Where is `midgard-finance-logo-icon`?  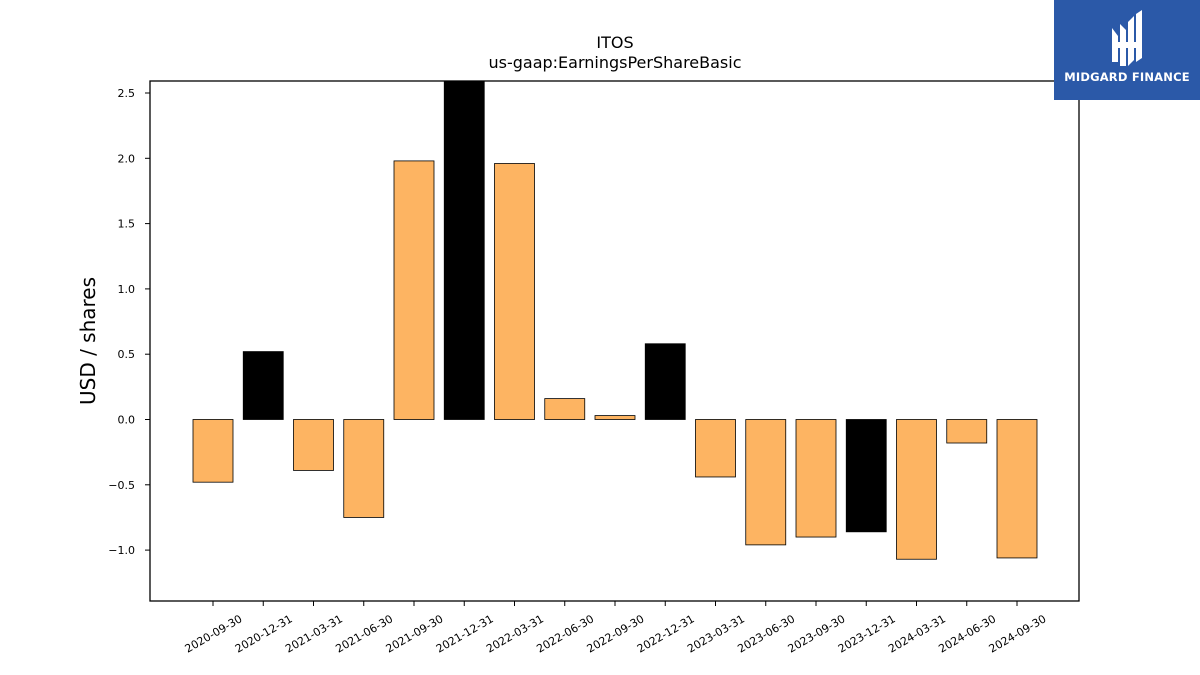
midgard-finance-logo-icon is located at coordinates (1127, 50).